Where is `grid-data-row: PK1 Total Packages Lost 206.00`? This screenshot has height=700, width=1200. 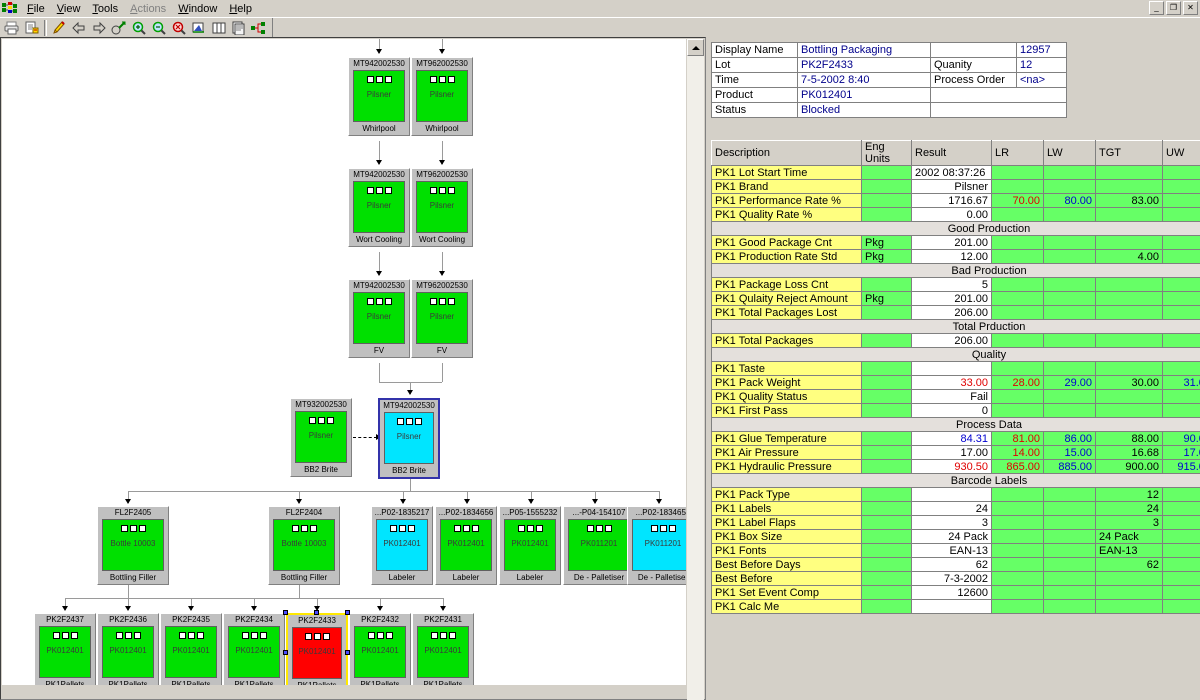
grid-data-row: PK1 Total Packages Lost 206.00 is located at coordinates (955, 312).